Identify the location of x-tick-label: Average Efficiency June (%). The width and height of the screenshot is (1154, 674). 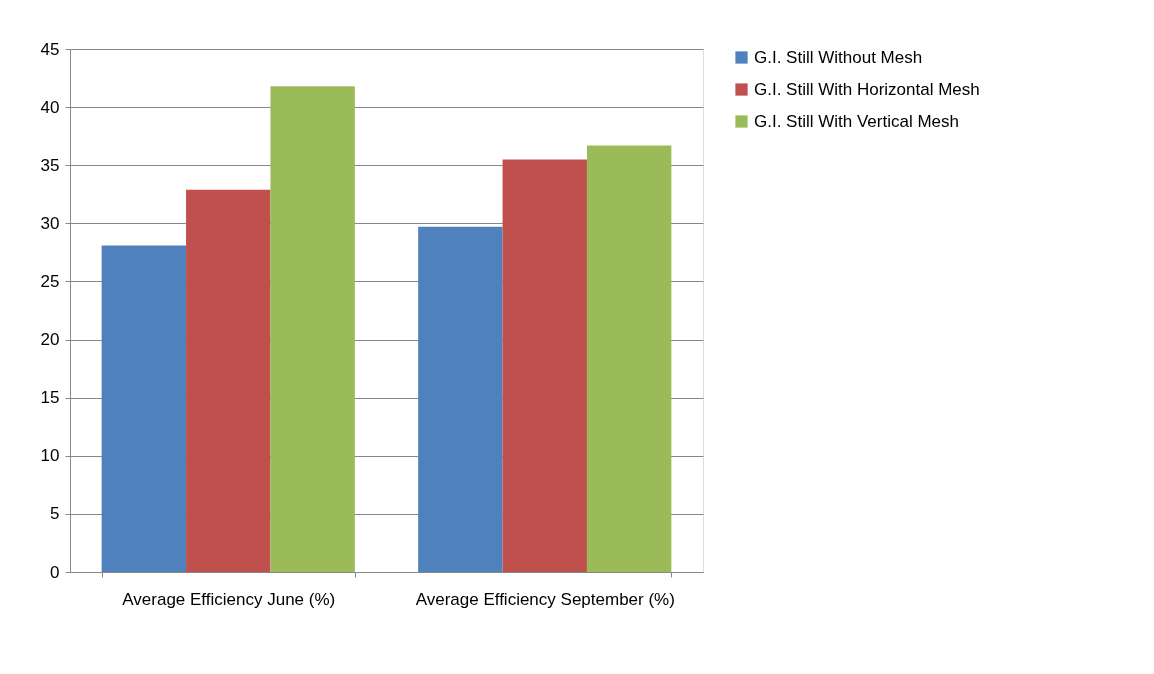
(229, 599).